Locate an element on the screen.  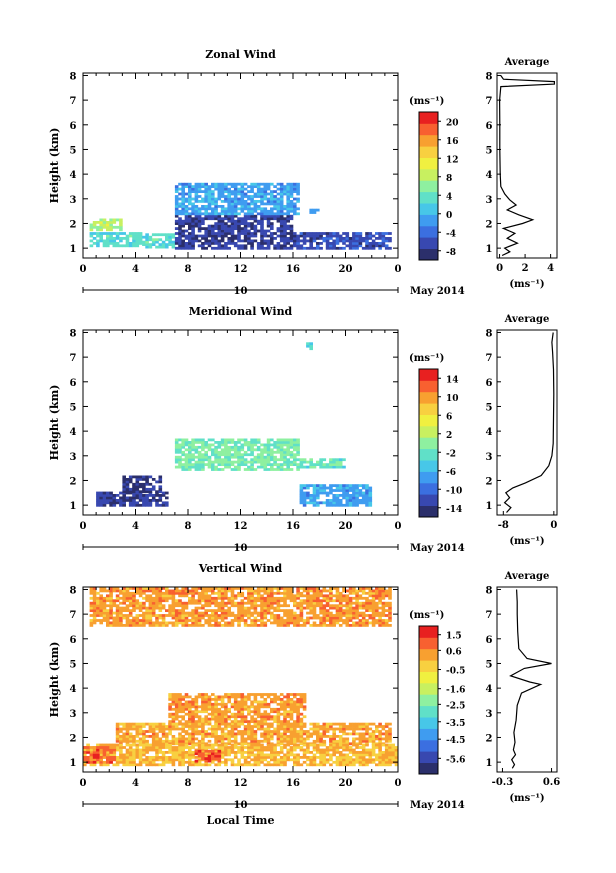
colorbar-tick-label: 4 is located at coordinates (449, 197).